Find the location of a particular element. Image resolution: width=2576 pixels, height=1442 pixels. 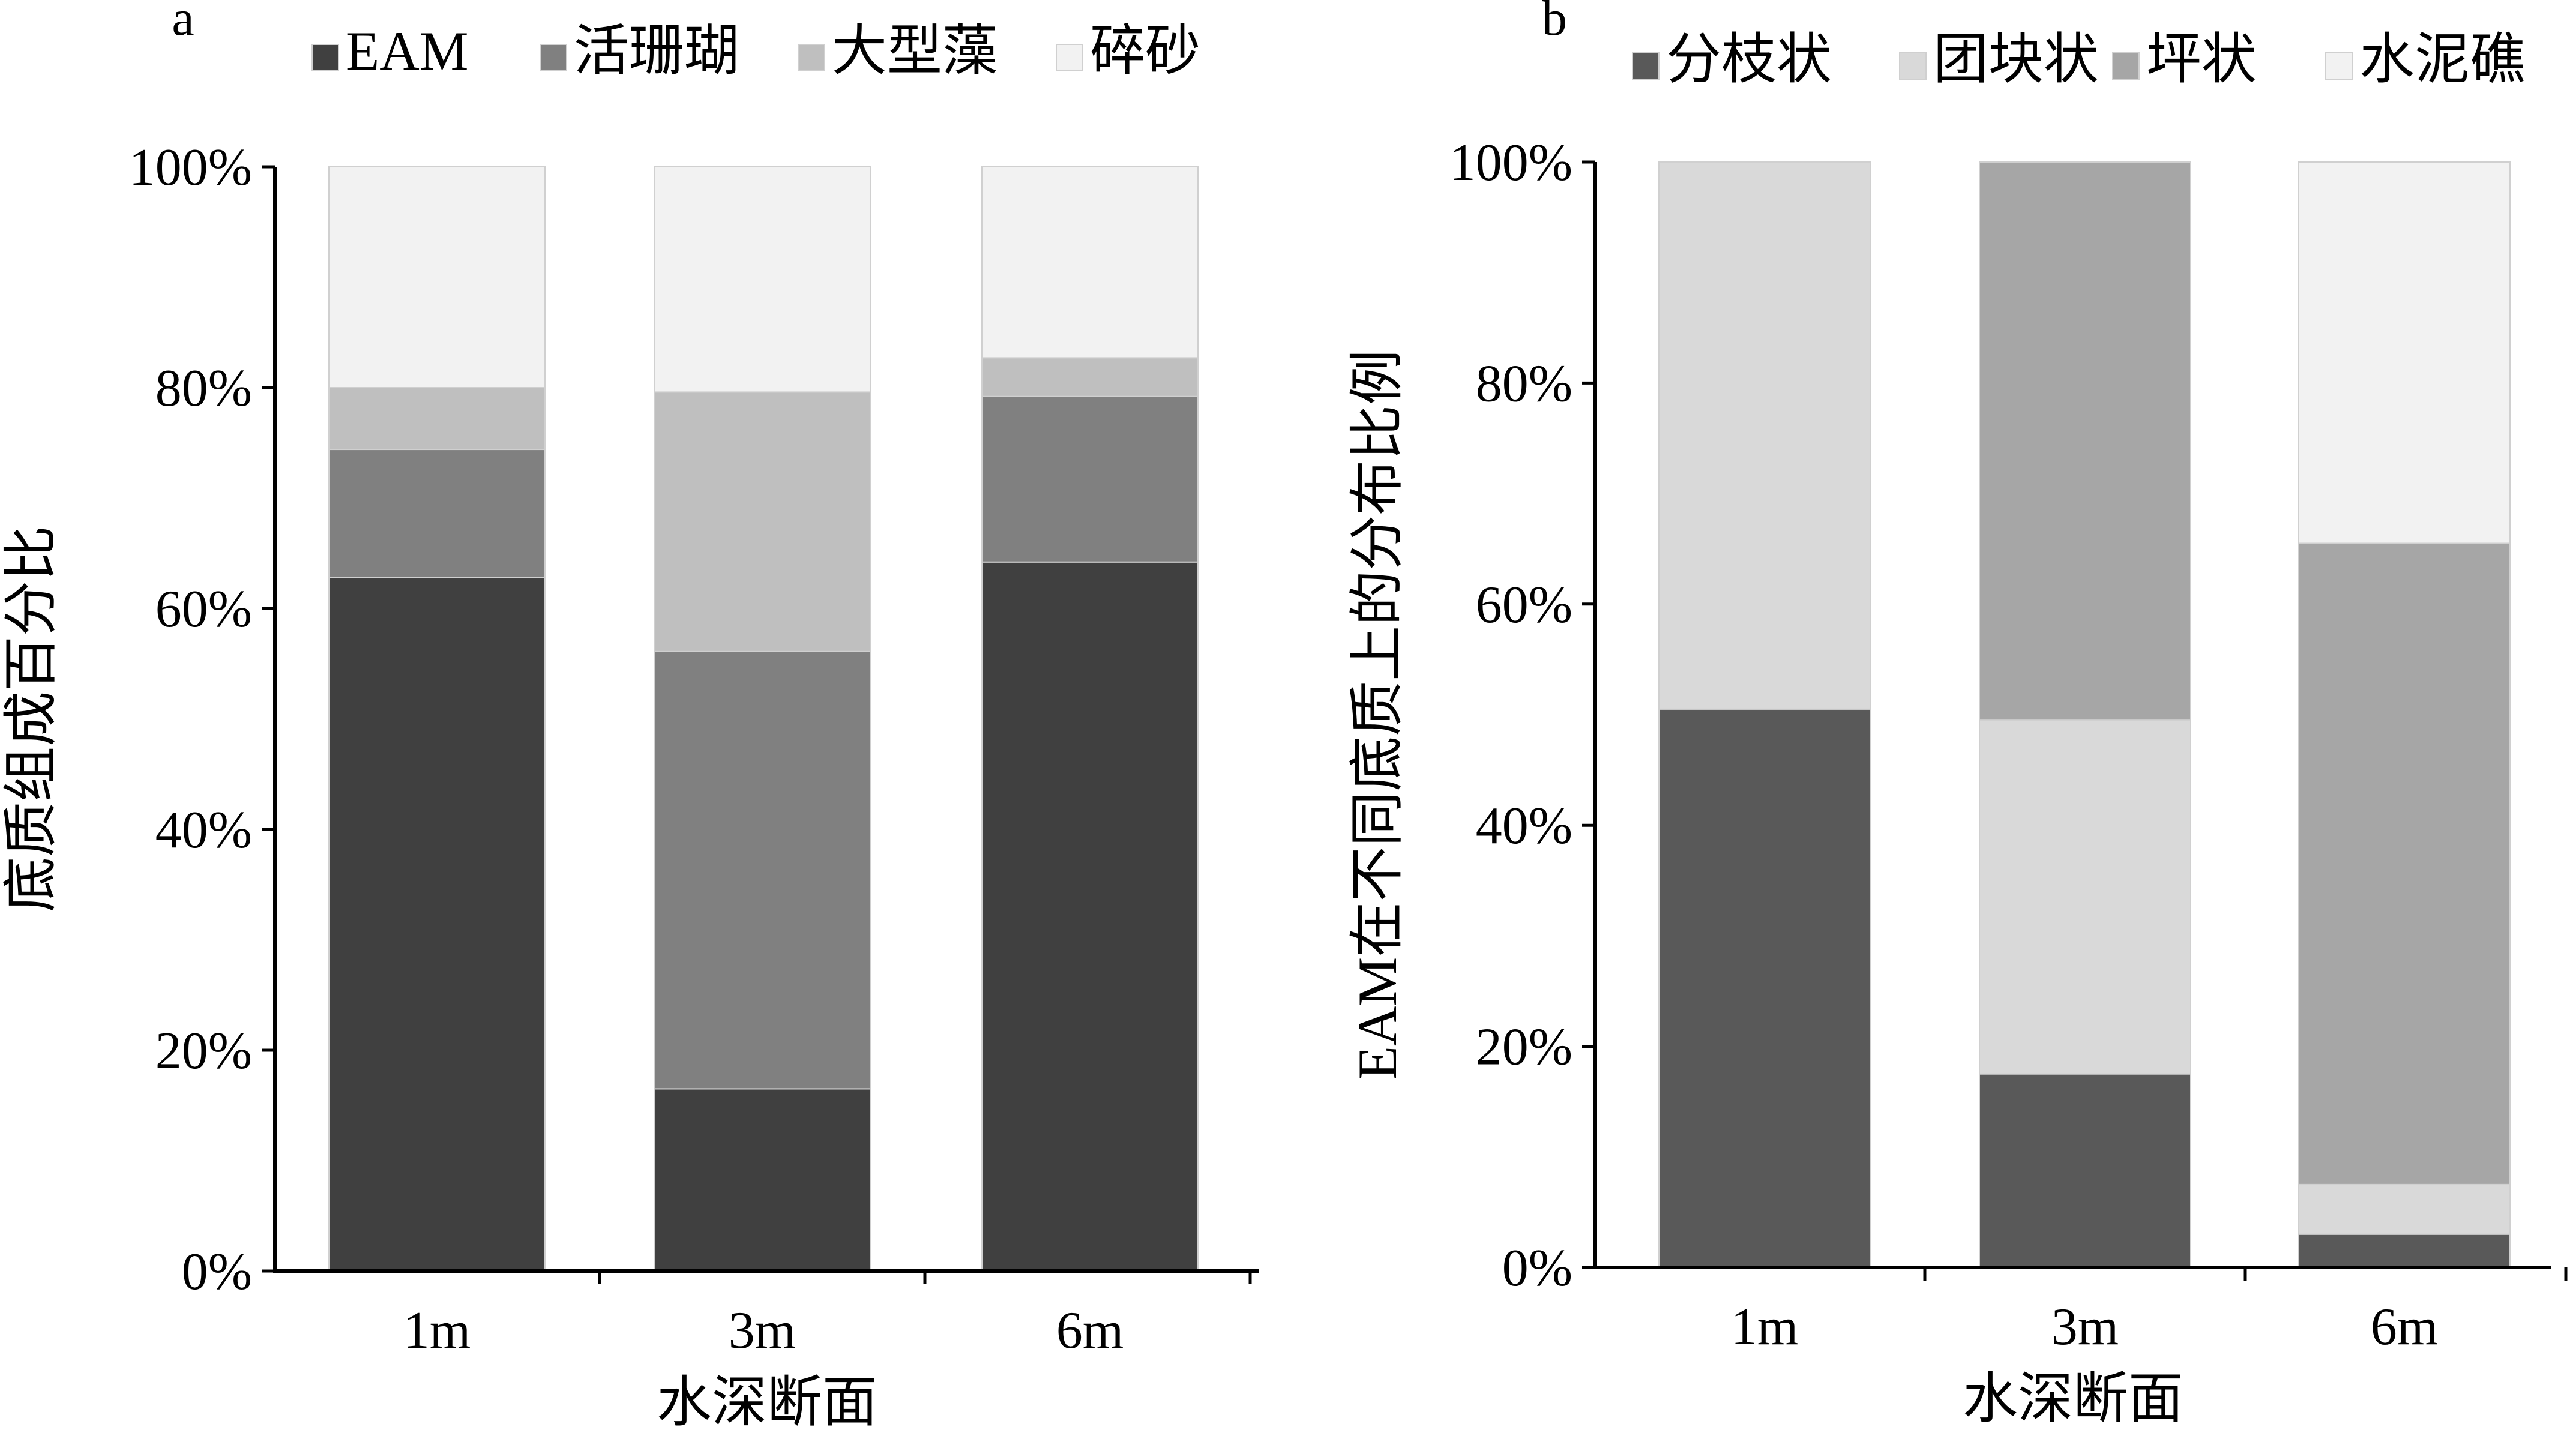

legend-label: 水泥礁 is located at coordinates (2442, 59).